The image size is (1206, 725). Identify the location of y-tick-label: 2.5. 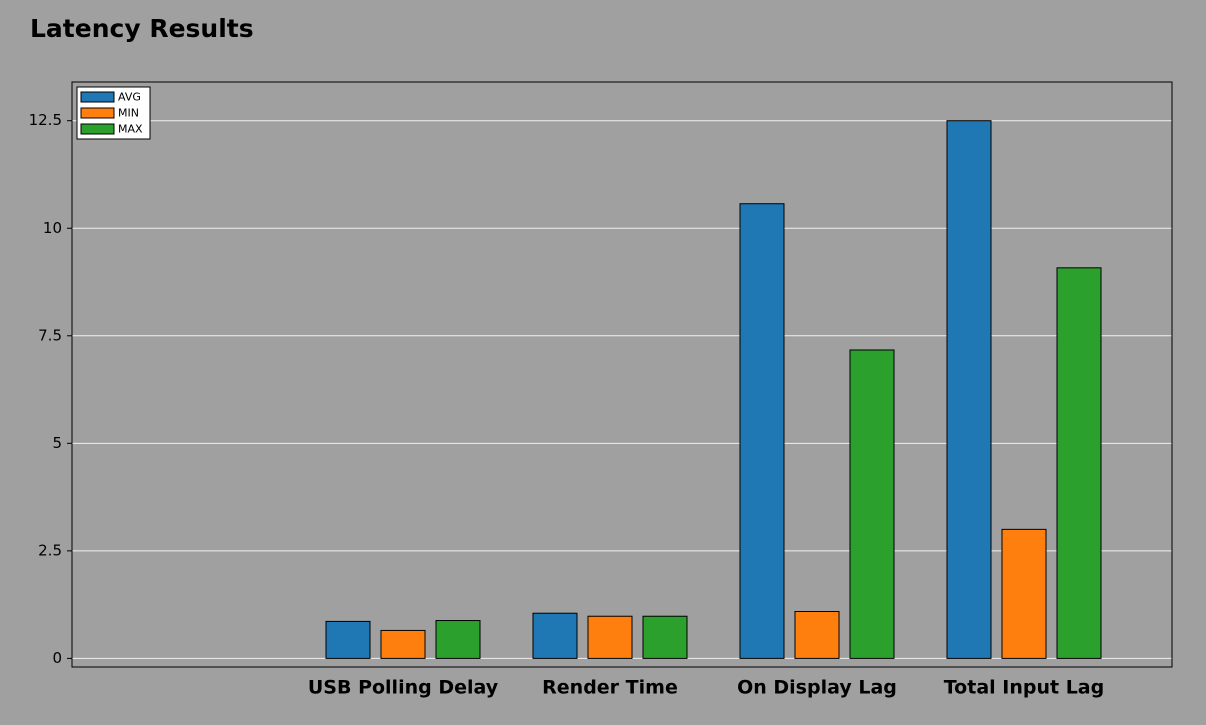
(50, 550).